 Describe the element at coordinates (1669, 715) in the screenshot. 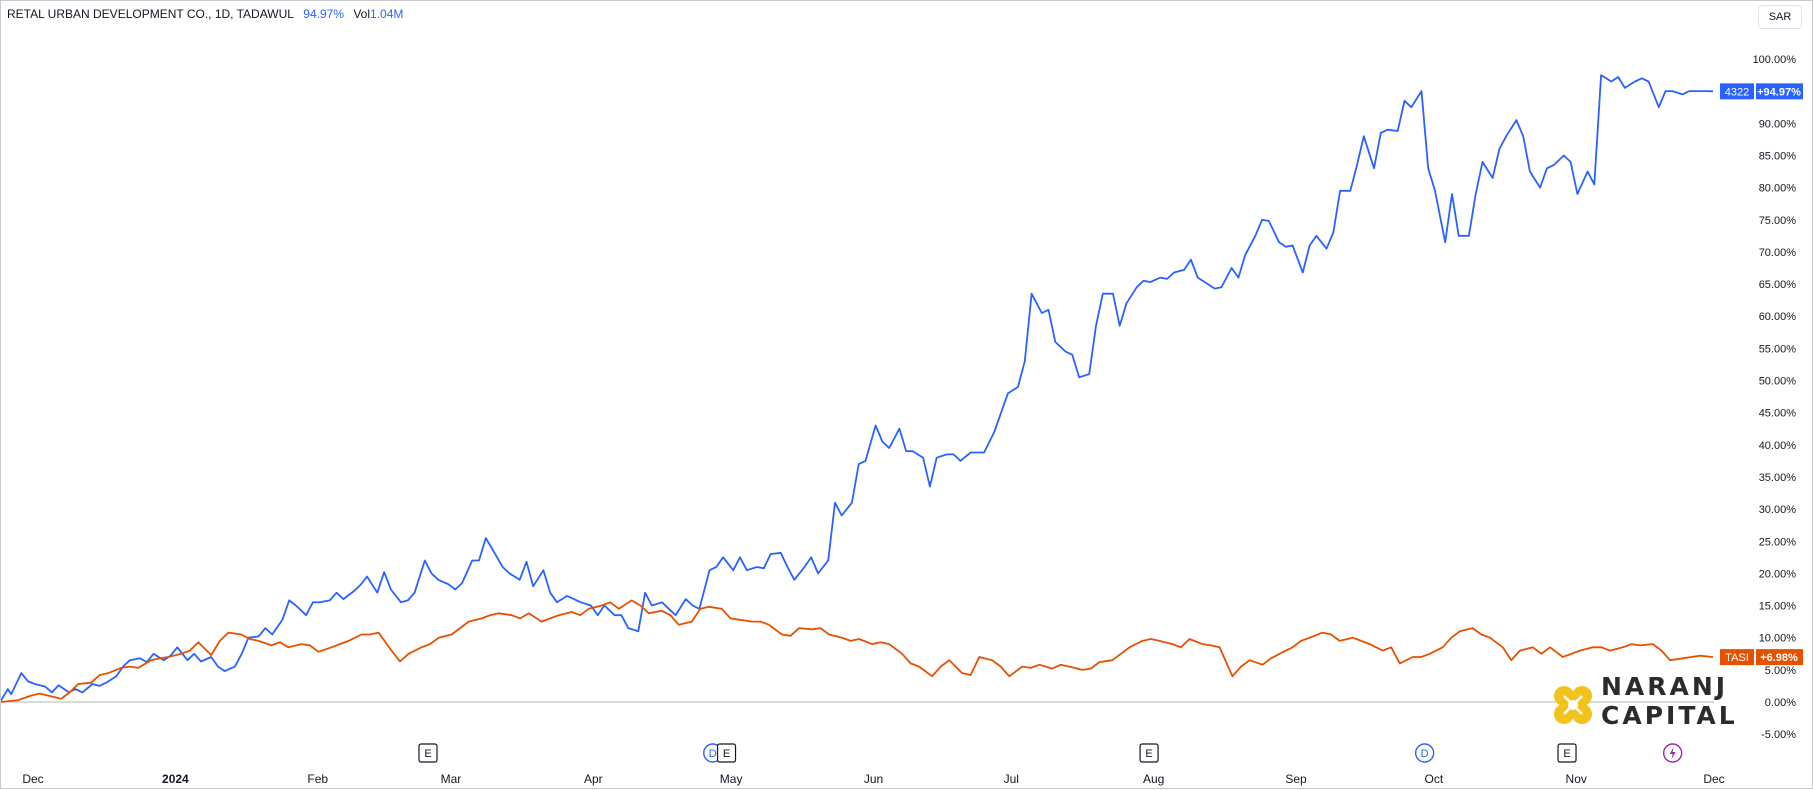

I see `logo-line2: CAPITAL` at that location.